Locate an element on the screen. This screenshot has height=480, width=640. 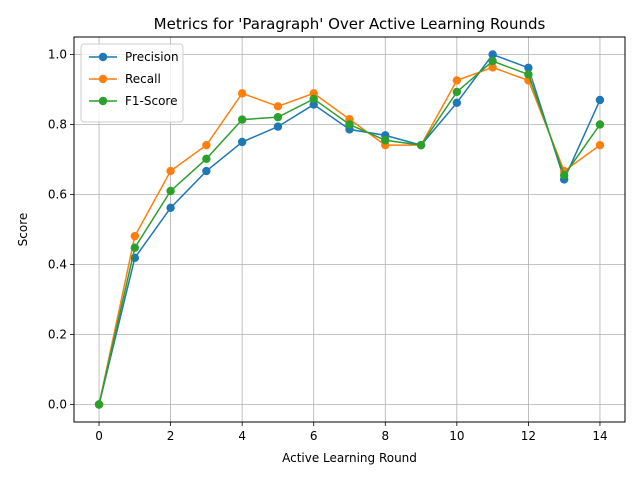
x-tick-label: 0 is located at coordinates (99, 436).